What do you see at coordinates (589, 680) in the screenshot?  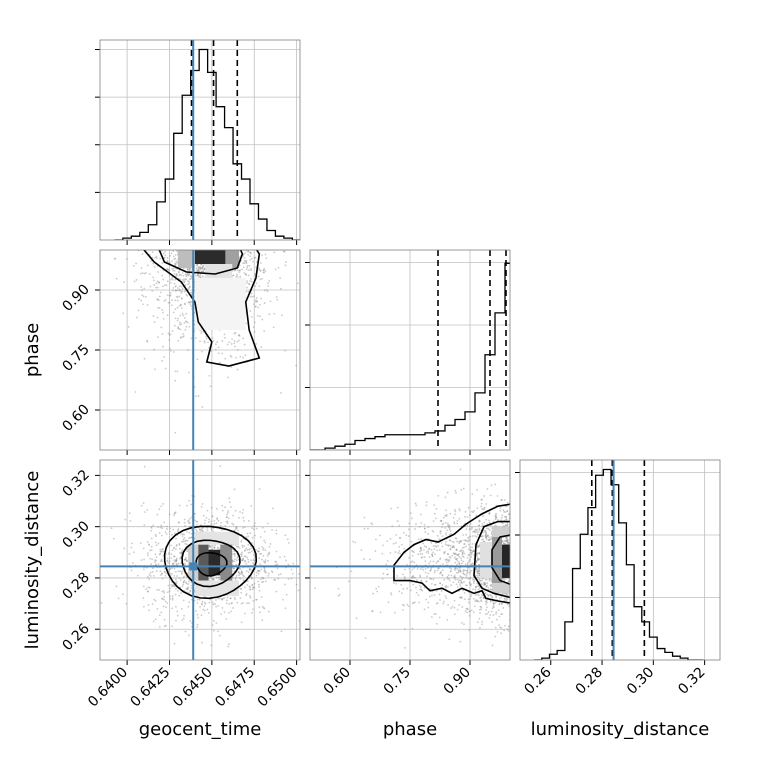 I see `distance-hist-xtick-label-1: 0.28` at bounding box center [589, 680].